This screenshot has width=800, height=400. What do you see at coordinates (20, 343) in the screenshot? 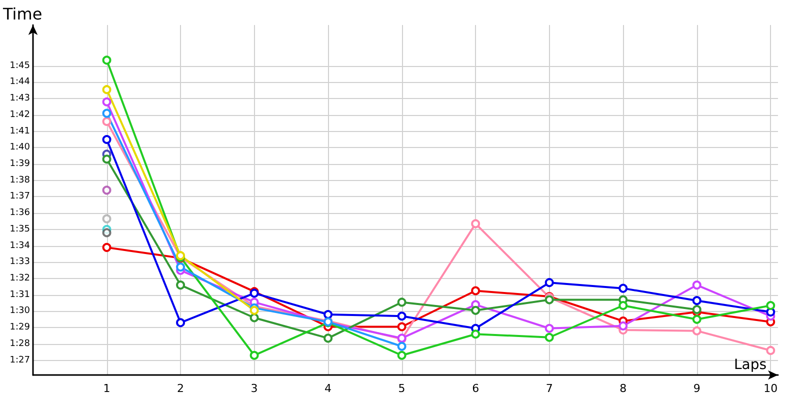
I see `y-tick-label: 1:28` at bounding box center [20, 343].